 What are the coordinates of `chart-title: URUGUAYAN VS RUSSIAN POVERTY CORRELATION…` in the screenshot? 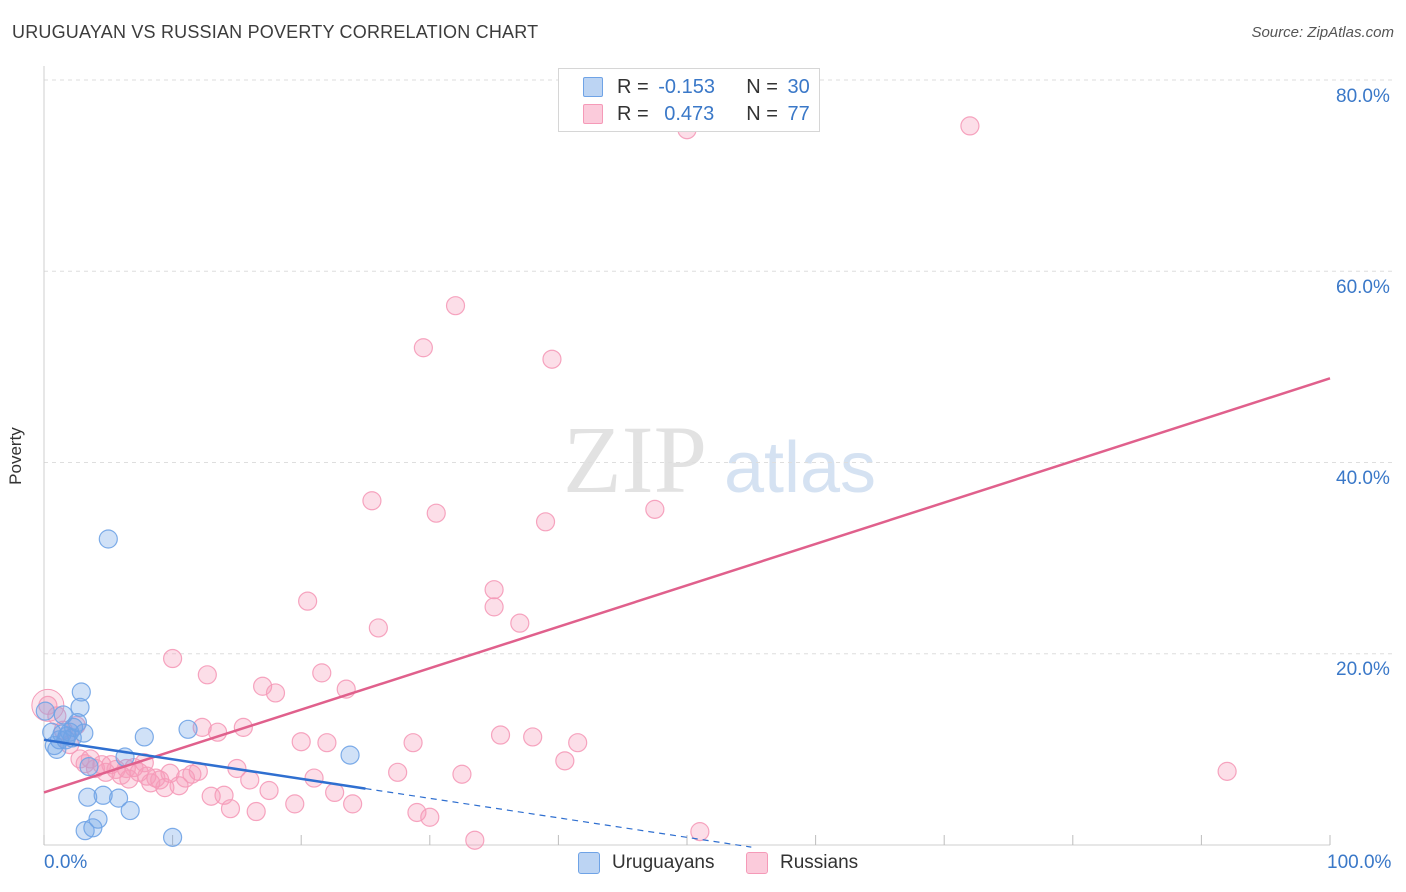 It's located at (275, 32).